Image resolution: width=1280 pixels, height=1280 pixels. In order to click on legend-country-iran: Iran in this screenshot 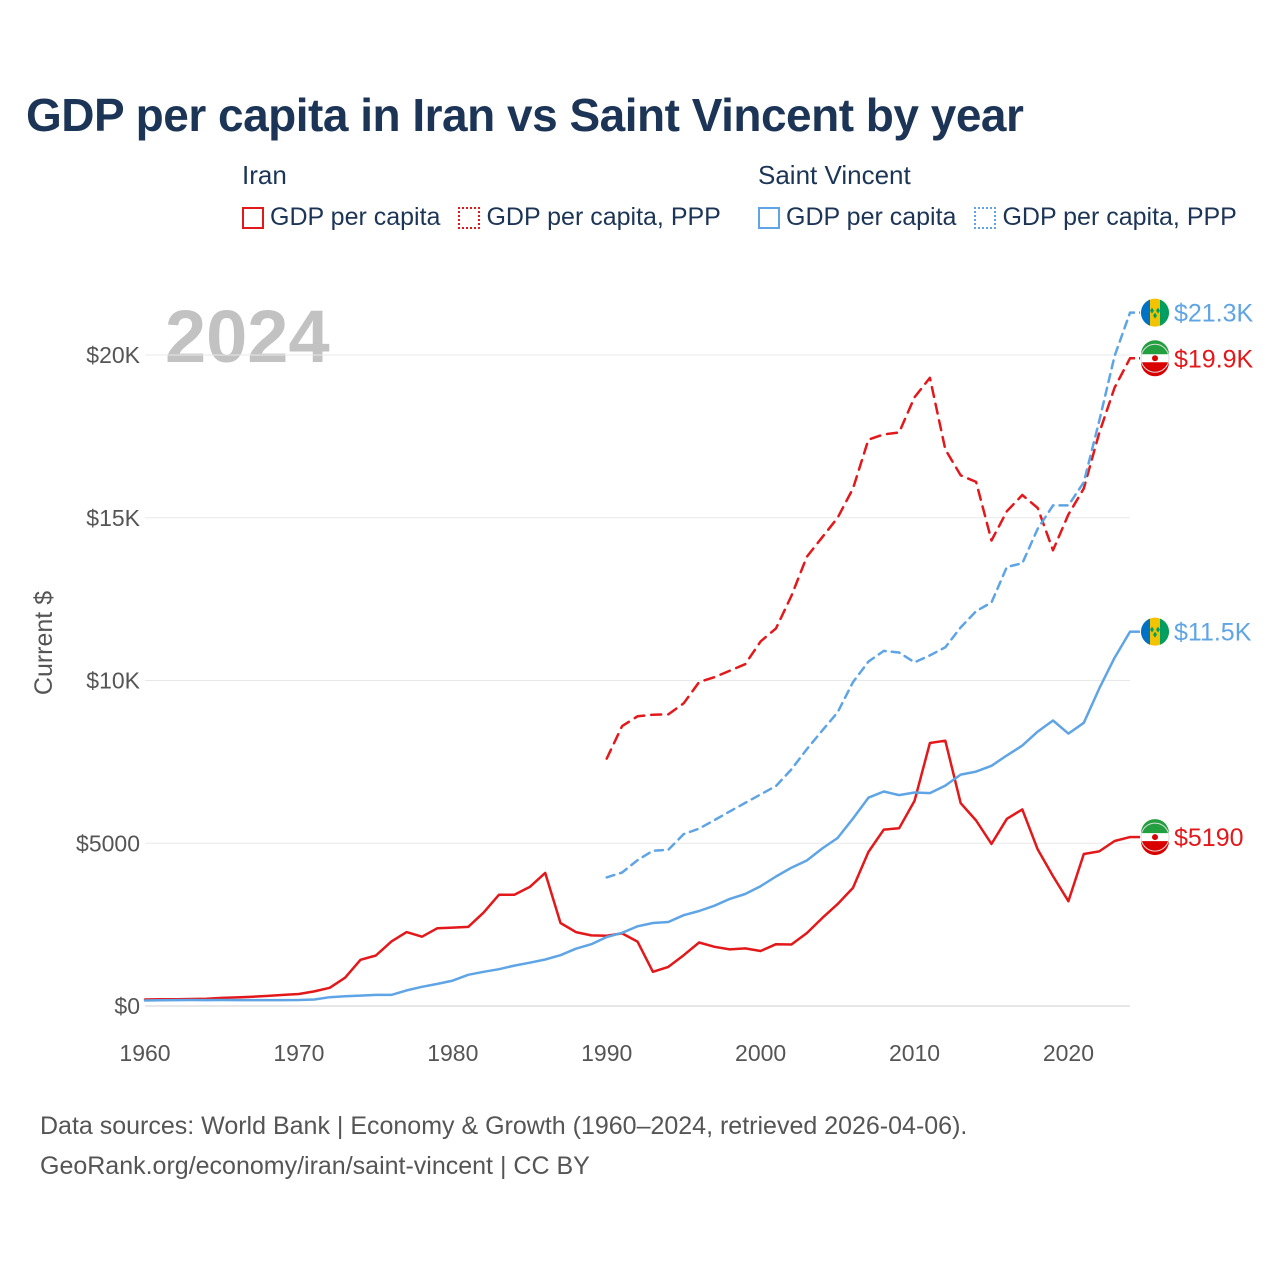, I will do `click(264, 175)`.